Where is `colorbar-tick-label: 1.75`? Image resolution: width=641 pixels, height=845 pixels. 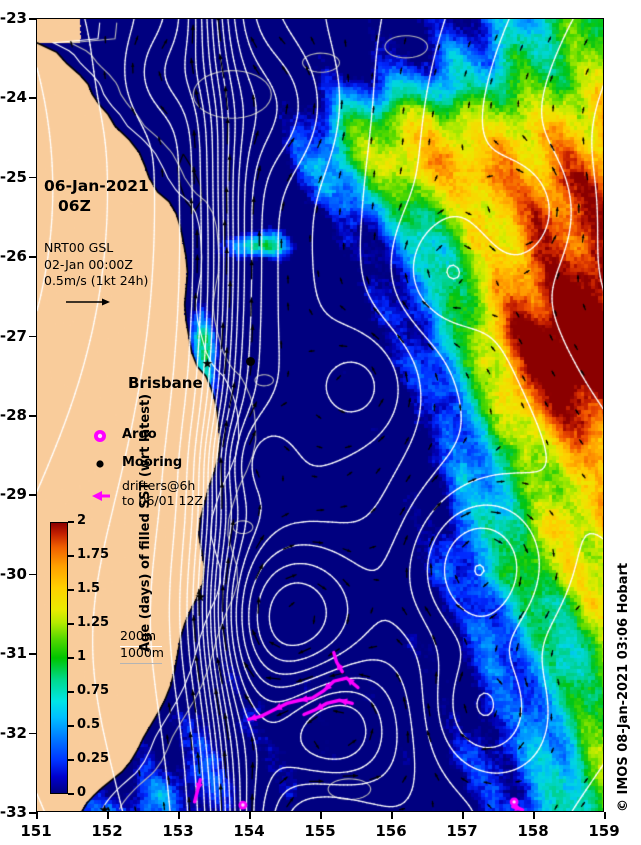 colorbar-tick-label: 1.75 is located at coordinates (93, 554).